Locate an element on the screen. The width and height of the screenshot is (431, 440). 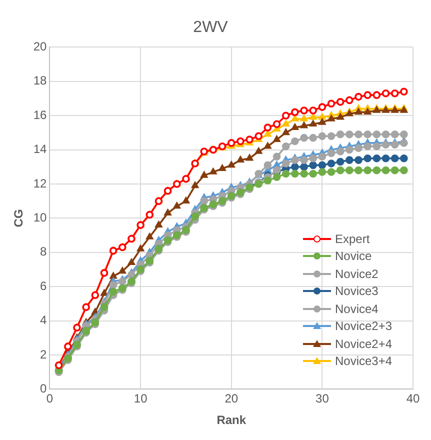
x-tick-label: 20 is located at coordinates (231, 399).